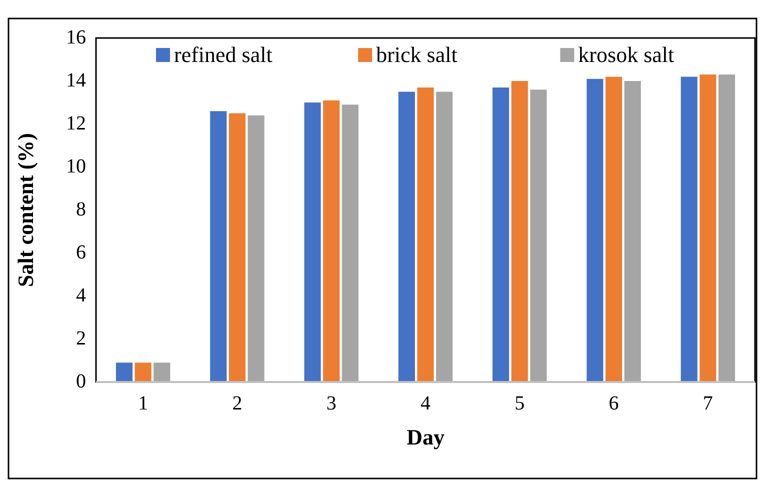 The image size is (765, 486). Describe the element at coordinates (76, 80) in the screenshot. I see `y-tick-label: 14` at that location.